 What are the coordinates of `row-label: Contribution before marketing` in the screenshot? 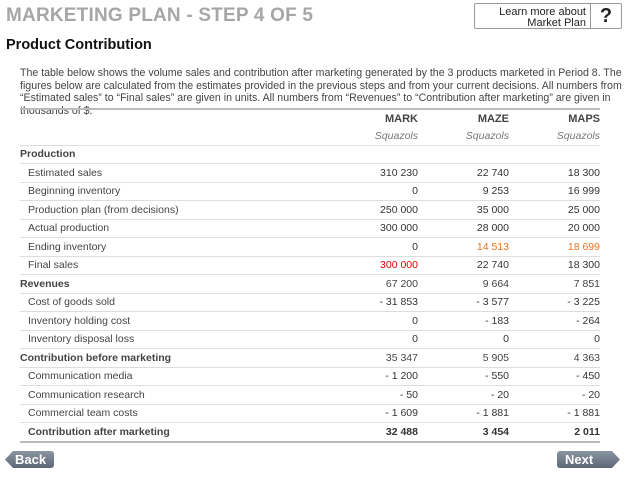 It's located at (173, 358).